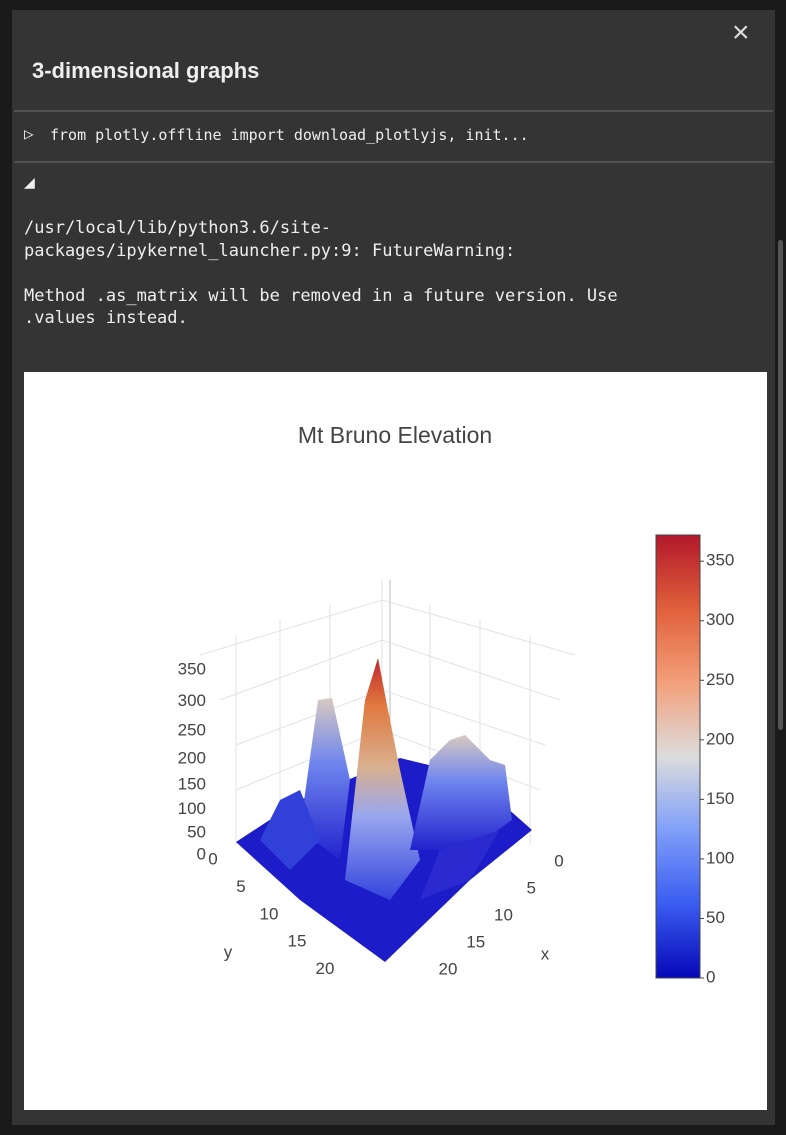 The image size is (786, 1135). What do you see at coordinates (395, 435) in the screenshot?
I see `chart-title: Mt Bruno Elevation` at bounding box center [395, 435].